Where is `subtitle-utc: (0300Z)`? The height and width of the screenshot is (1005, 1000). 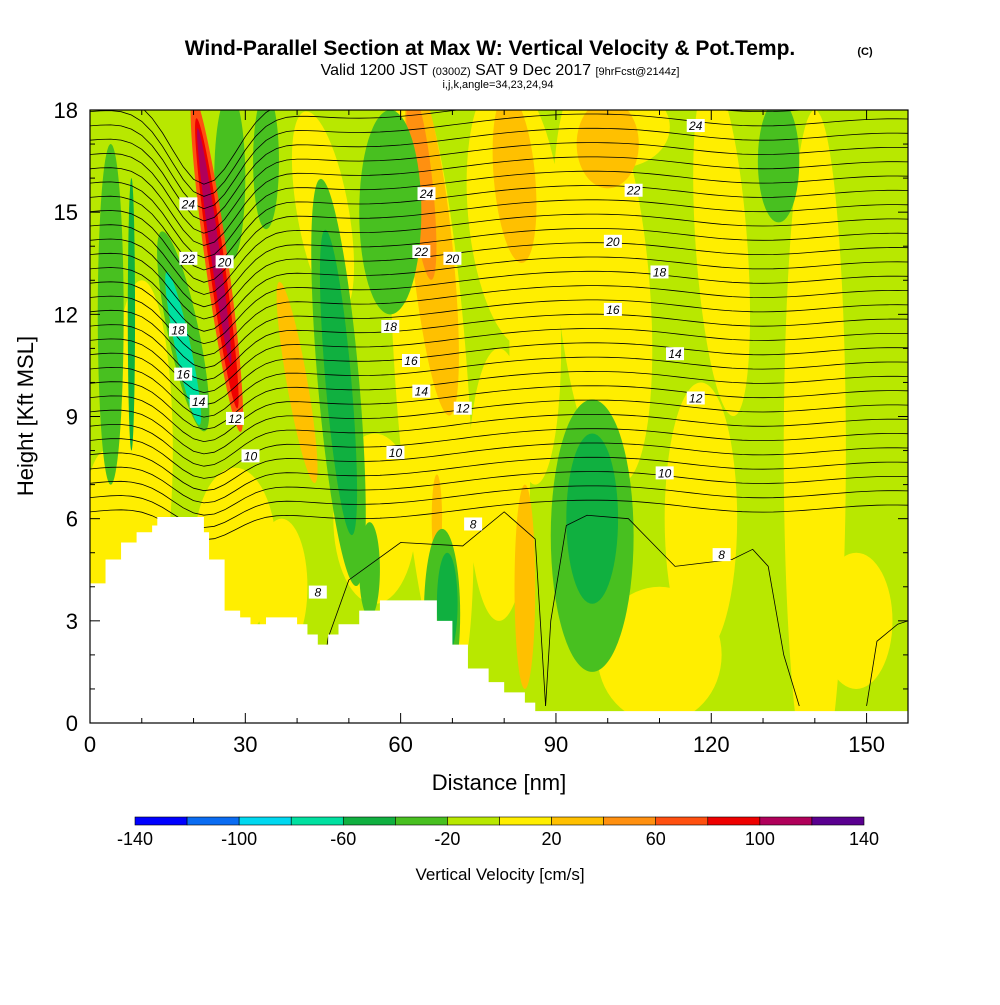
subtitle-utc: (0300Z) is located at coordinates (451, 72).